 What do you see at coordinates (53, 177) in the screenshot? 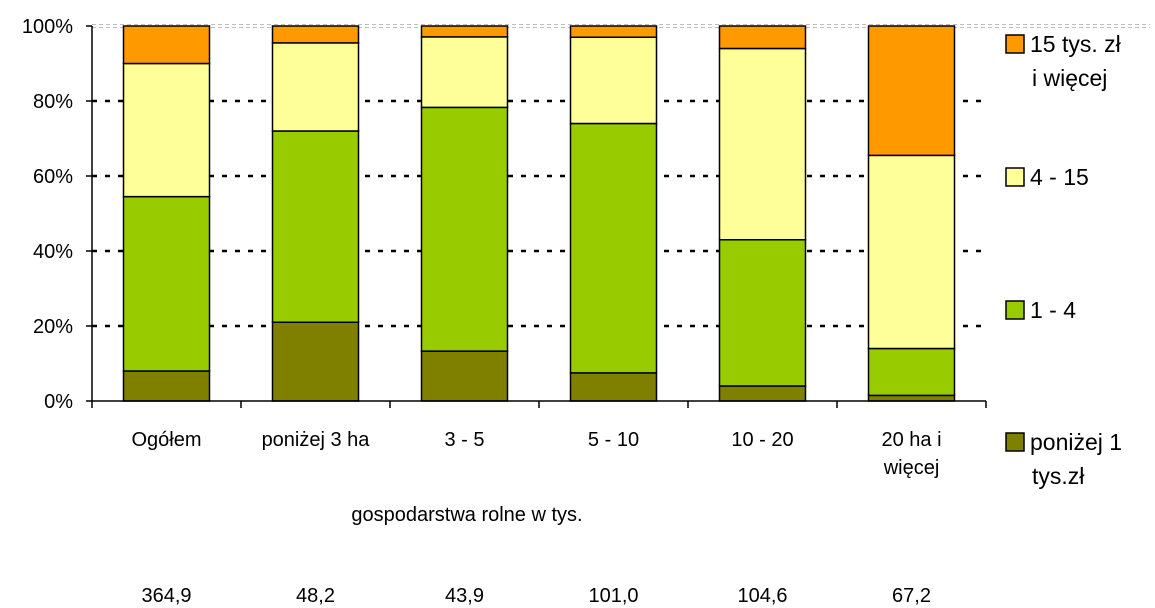
I see `y-tick-label: 60%` at bounding box center [53, 177].